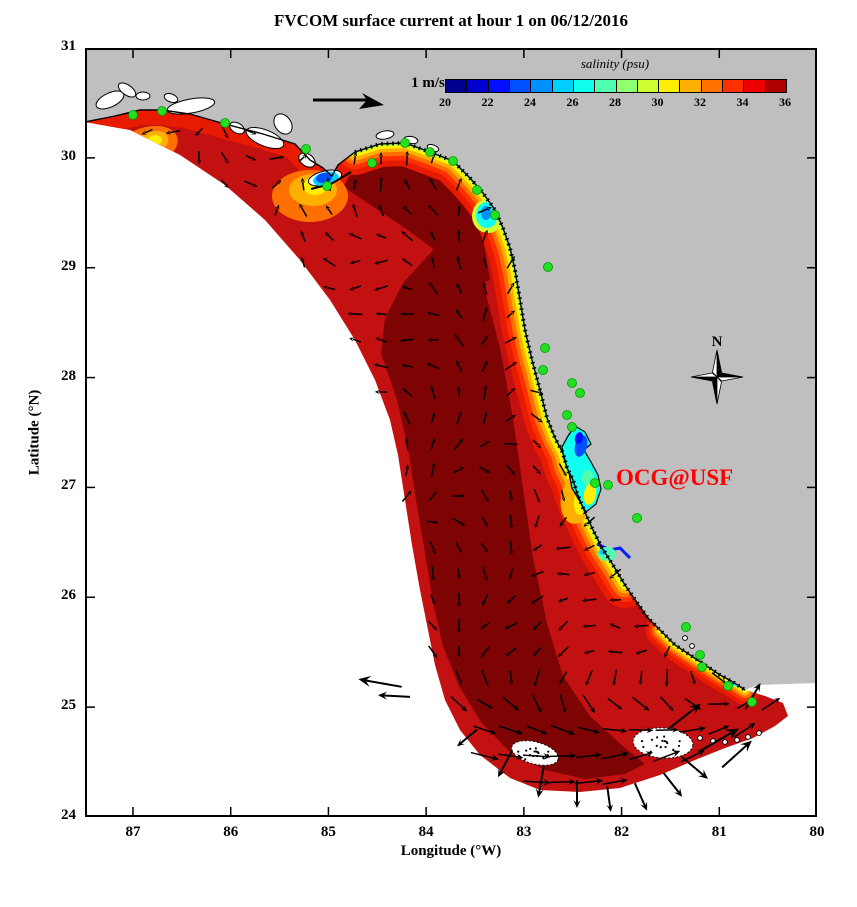 Image resolution: width=857 pixels, height=907 pixels. I want to click on y-tick-label: 27, so click(68, 485).